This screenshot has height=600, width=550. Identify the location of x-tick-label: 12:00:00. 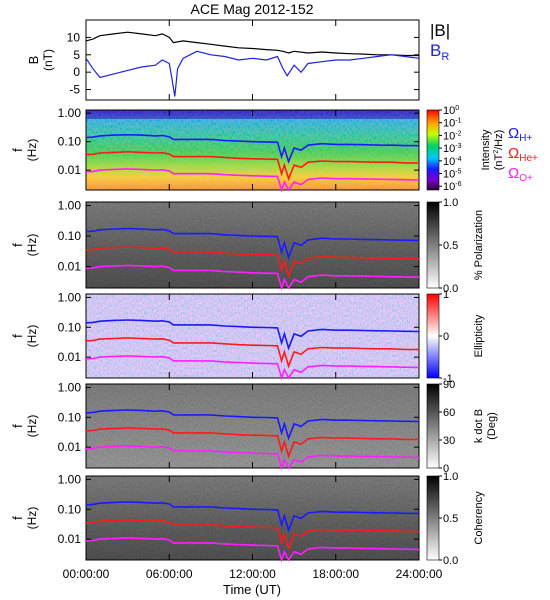
(252, 574).